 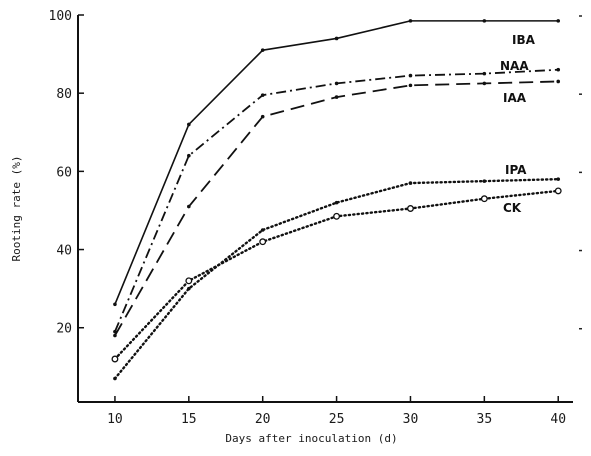 What do you see at coordinates (518, 124) in the screenshot?
I see `chart-series-labels: IBA NAA IAA IPA CK` at bounding box center [518, 124].